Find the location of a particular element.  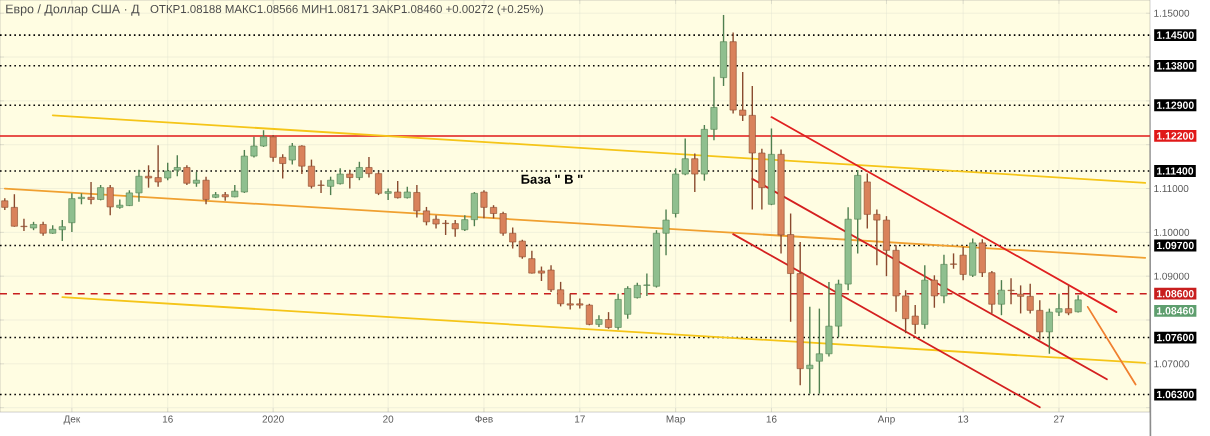

y-tick-label: 1.15000 is located at coordinates (1172, 13).